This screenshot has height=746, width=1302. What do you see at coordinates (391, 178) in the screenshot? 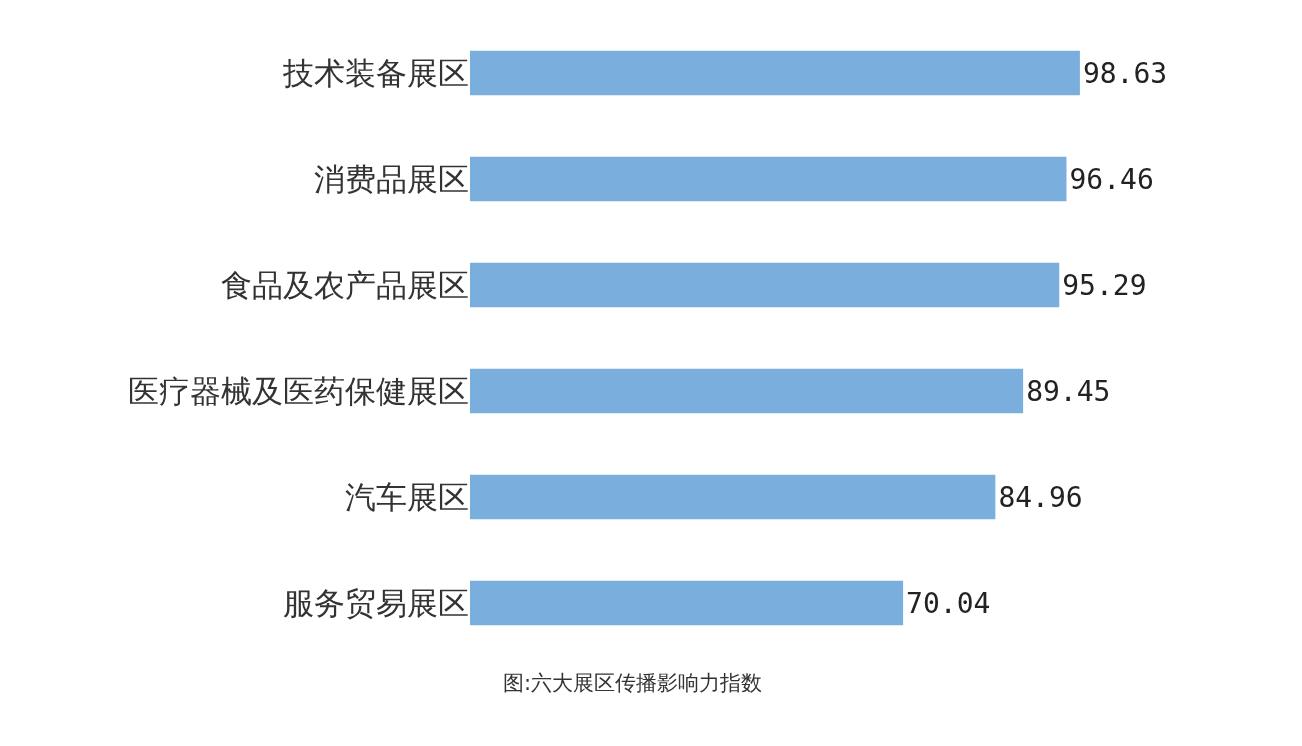
I see `y-tick-label: 消费品展区` at bounding box center [391, 178].